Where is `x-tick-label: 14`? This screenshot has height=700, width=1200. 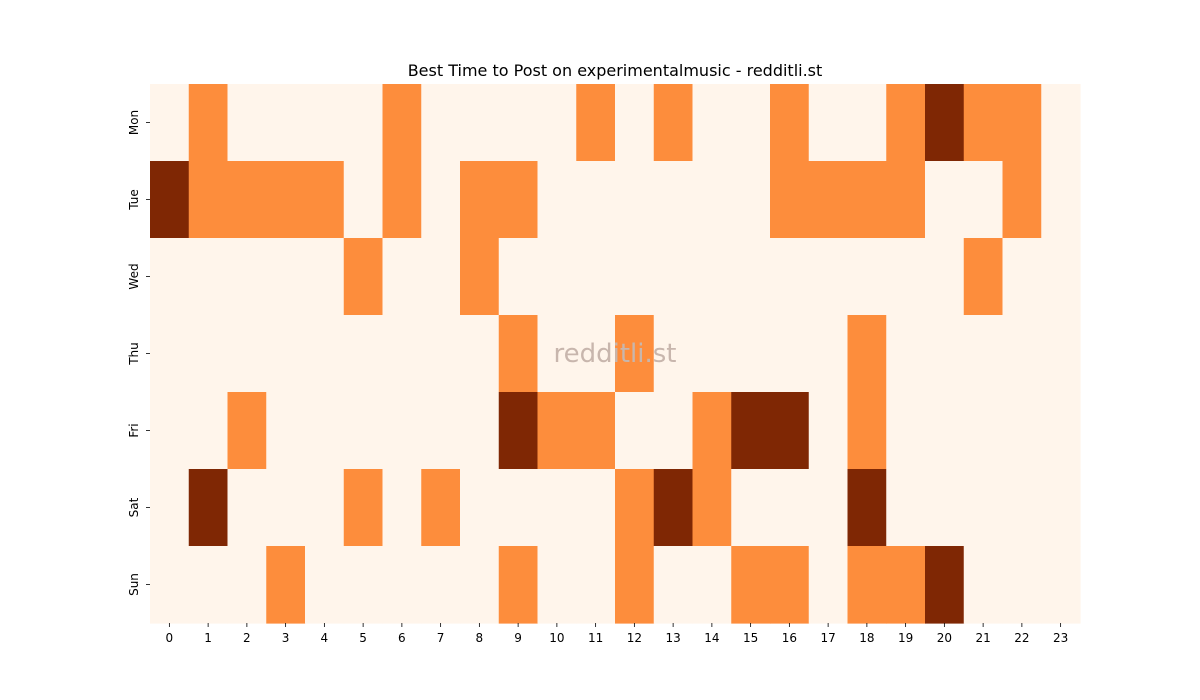 x-tick-label: 14 is located at coordinates (711, 638).